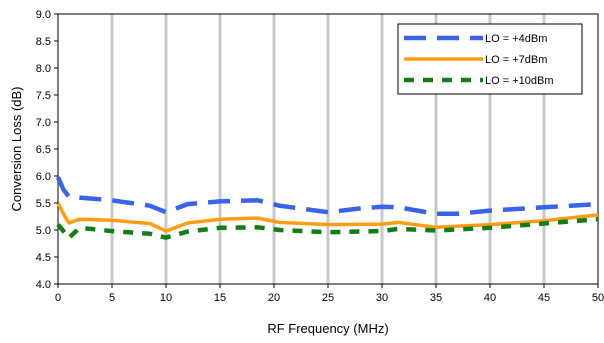 Image resolution: width=604 pixels, height=343 pixels. What do you see at coordinates (328, 298) in the screenshot?
I see `x-tick-label: 25` at bounding box center [328, 298].